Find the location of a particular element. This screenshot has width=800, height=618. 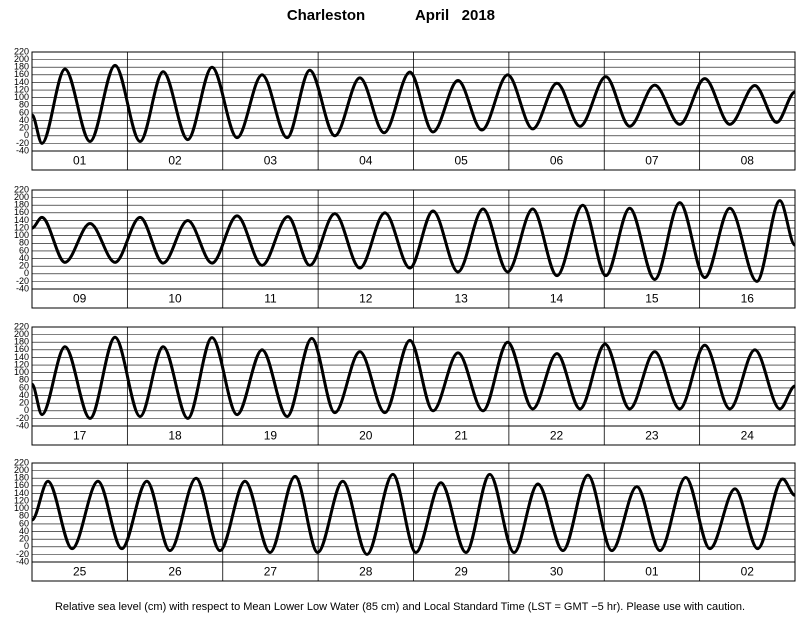

day-label: 17 is located at coordinates (80, 436).